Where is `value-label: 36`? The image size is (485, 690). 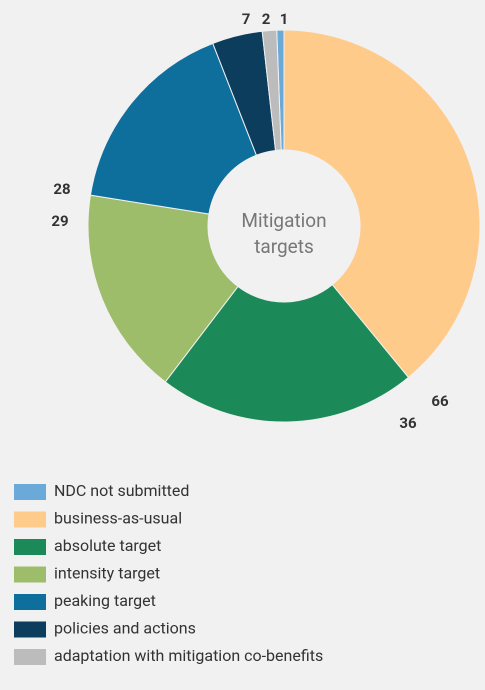
value-label: 36 is located at coordinates (408, 423).